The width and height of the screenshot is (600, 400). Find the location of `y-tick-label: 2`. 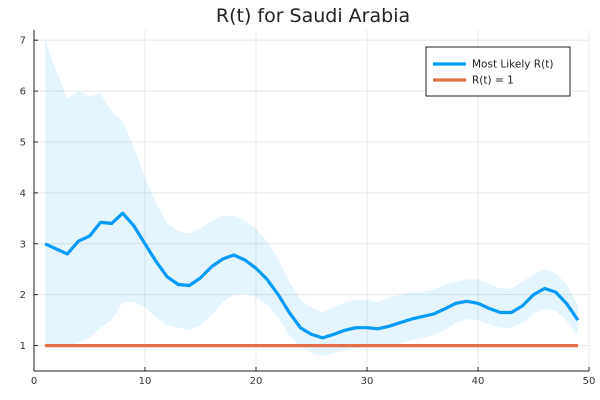

y-tick-label: 2 is located at coordinates (23, 295).